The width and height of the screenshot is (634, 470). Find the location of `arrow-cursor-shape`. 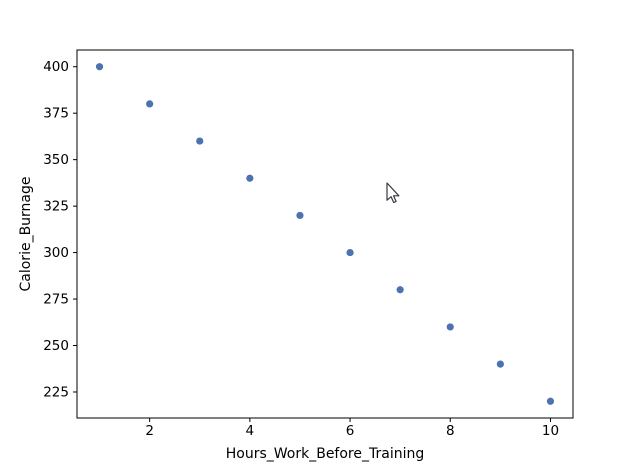

arrow-cursor-shape is located at coordinates (393, 193).